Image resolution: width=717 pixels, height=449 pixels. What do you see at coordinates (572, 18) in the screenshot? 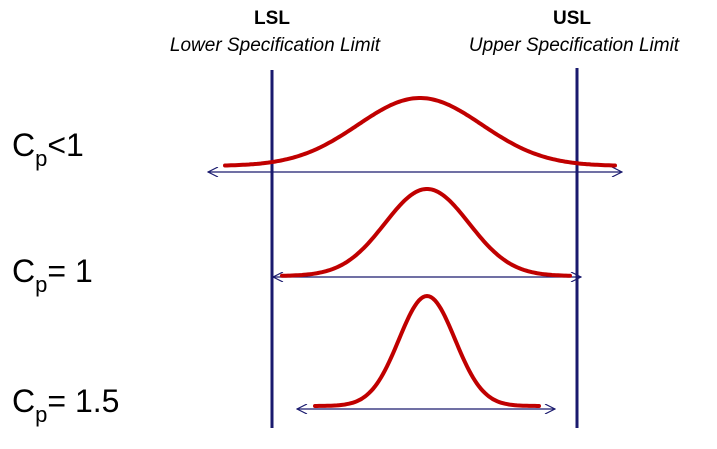
I see `limit-abbr: USL` at bounding box center [572, 18].